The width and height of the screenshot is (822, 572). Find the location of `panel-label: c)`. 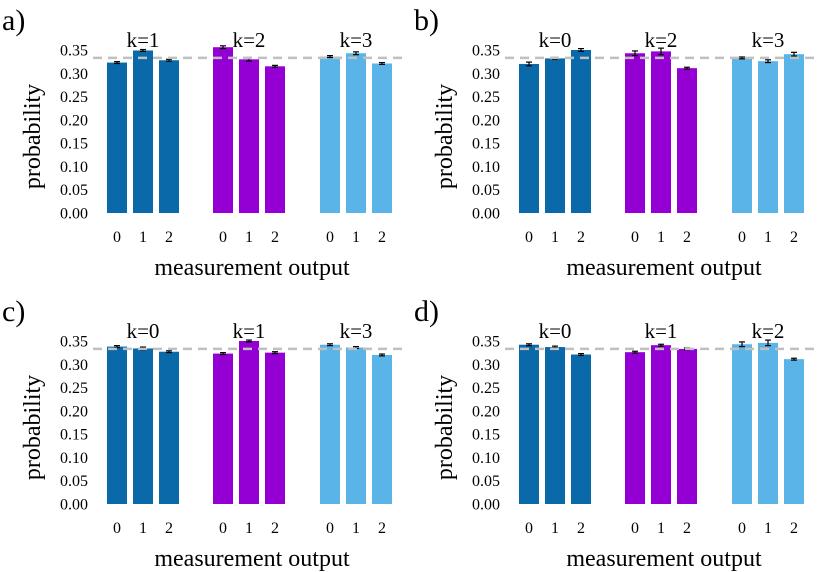

panel-label: c) is located at coordinates (13, 311).